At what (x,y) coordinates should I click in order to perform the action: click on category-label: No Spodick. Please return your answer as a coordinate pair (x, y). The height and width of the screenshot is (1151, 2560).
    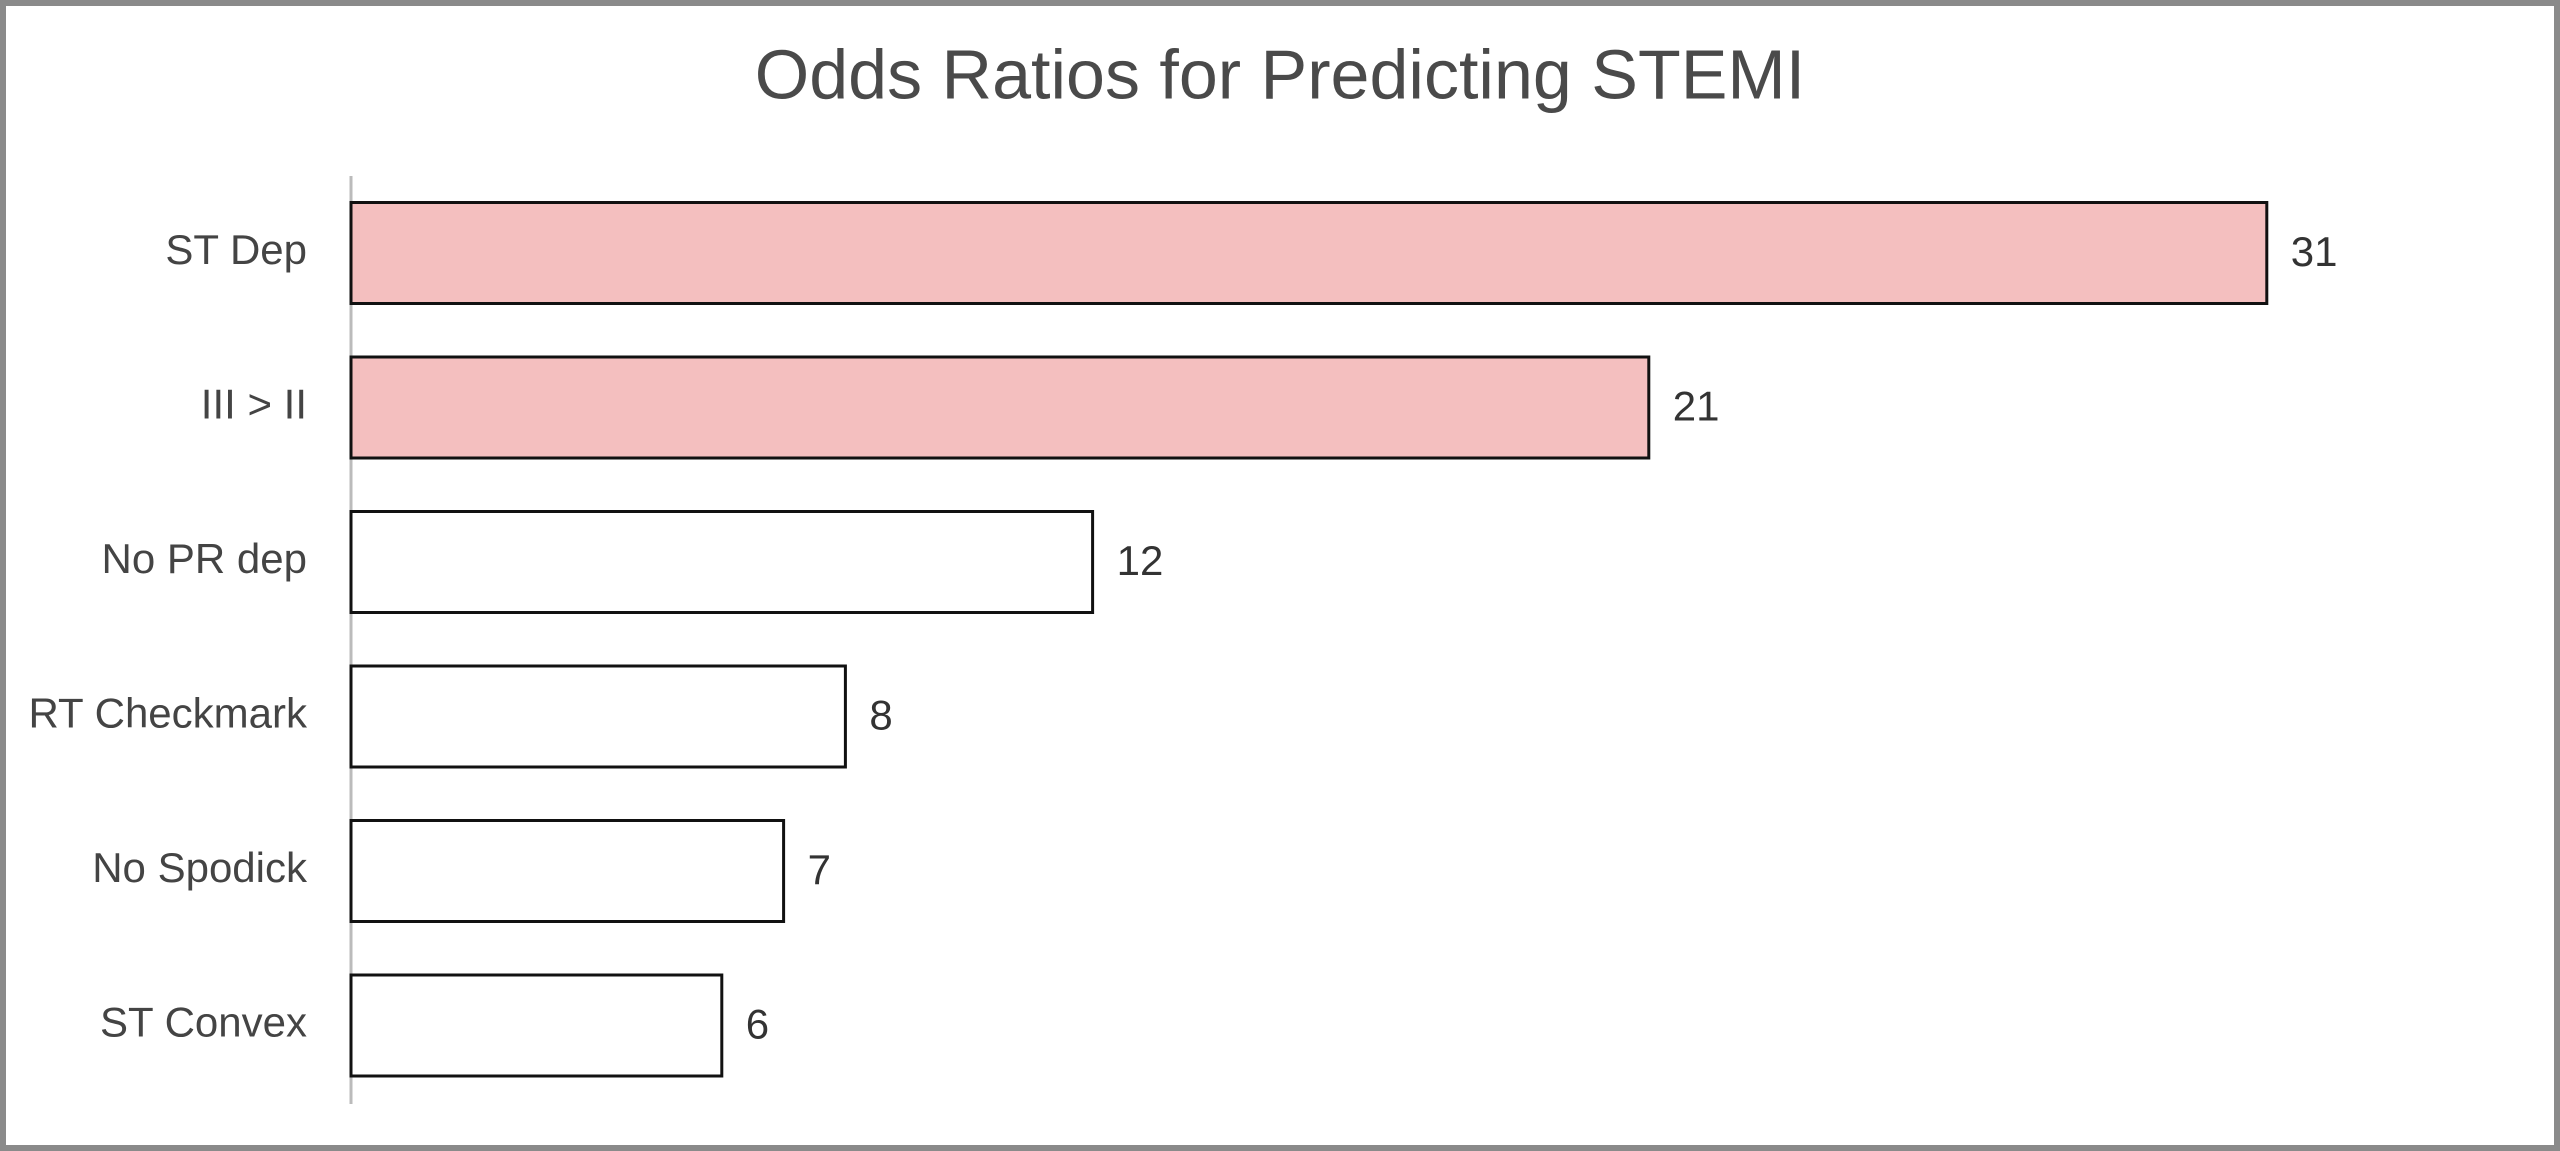
    Looking at the image, I should click on (200, 867).